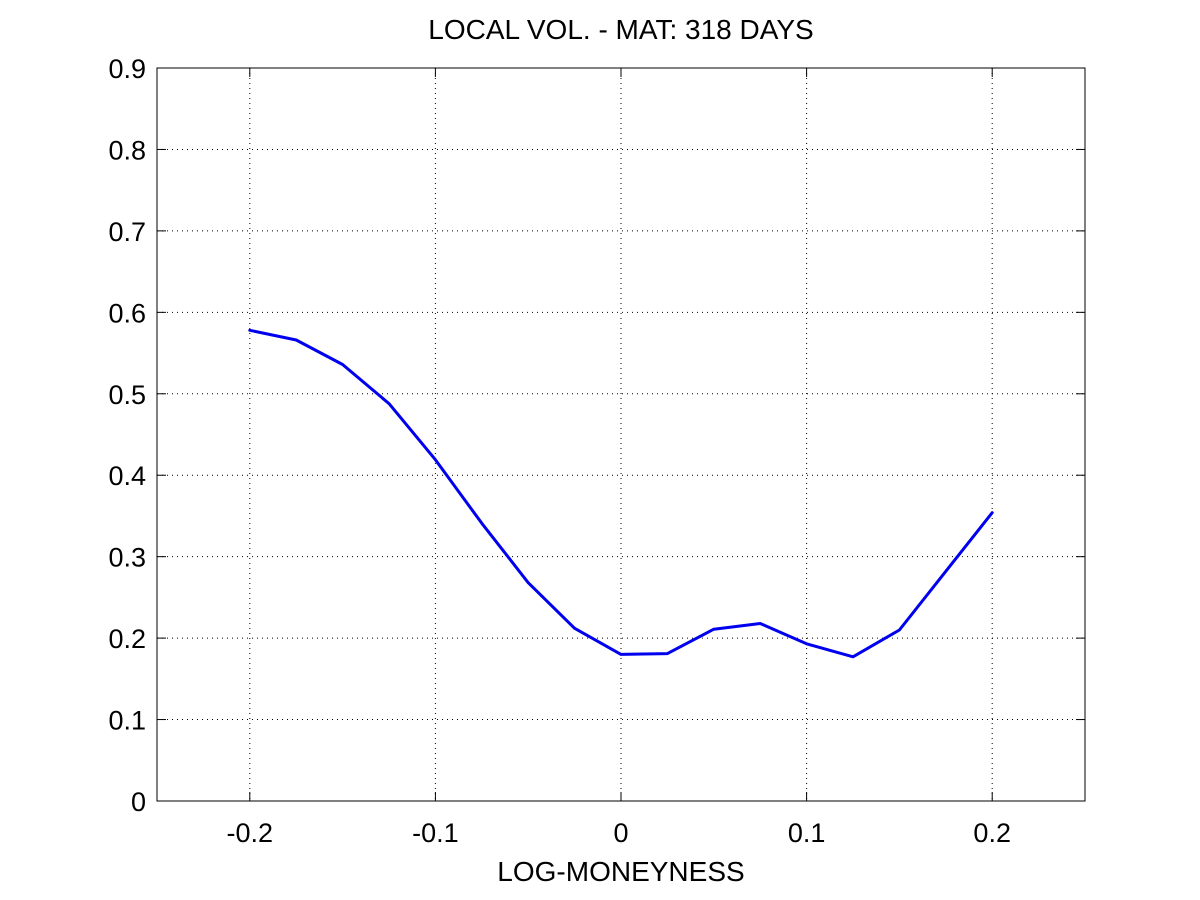 The height and width of the screenshot is (900, 1200). Describe the element at coordinates (138, 802) in the screenshot. I see `y-tick-label: 0` at that location.